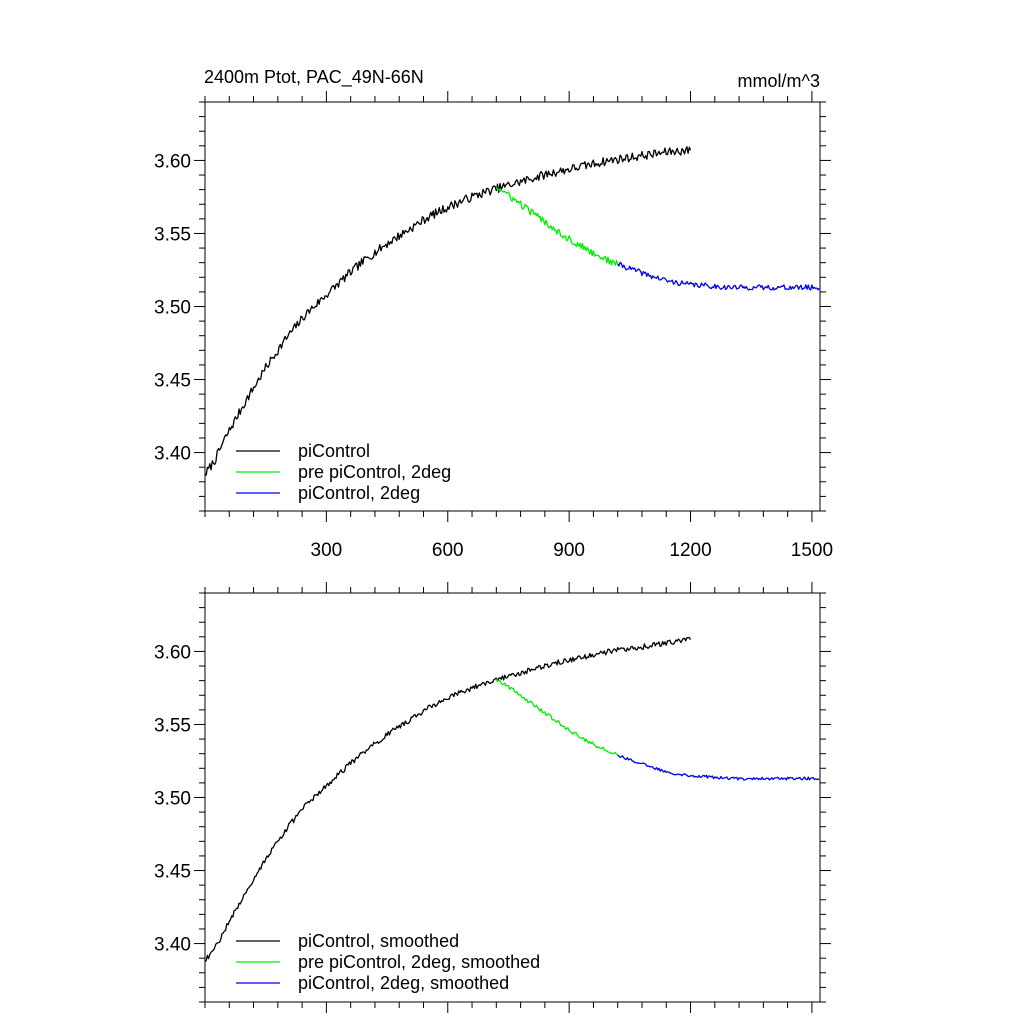  I want to click on x-tick-label: 1200, so click(690, 550).